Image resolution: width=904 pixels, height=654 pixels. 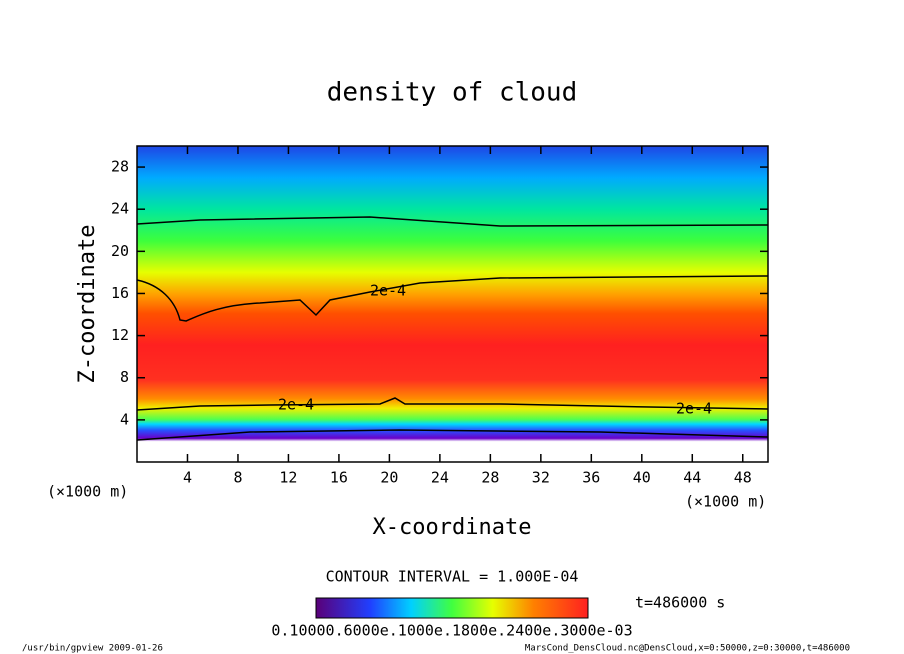 What do you see at coordinates (120, 209) in the screenshot?
I see `y-tick-label: 24` at bounding box center [120, 209].